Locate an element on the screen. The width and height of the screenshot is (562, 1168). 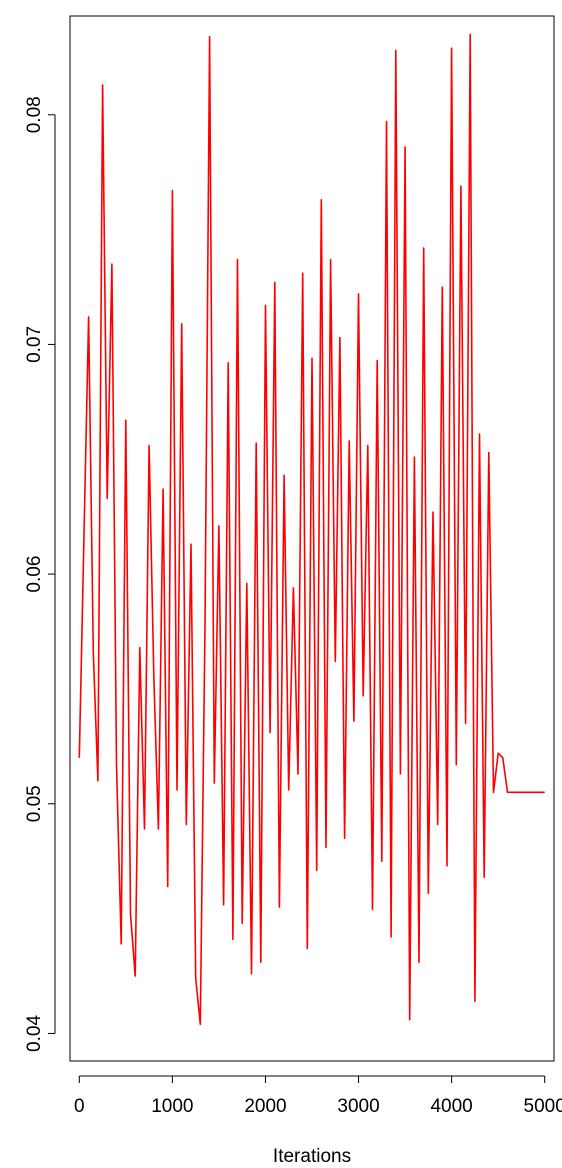
y-tick-label: 0.08 is located at coordinates (34, 114).